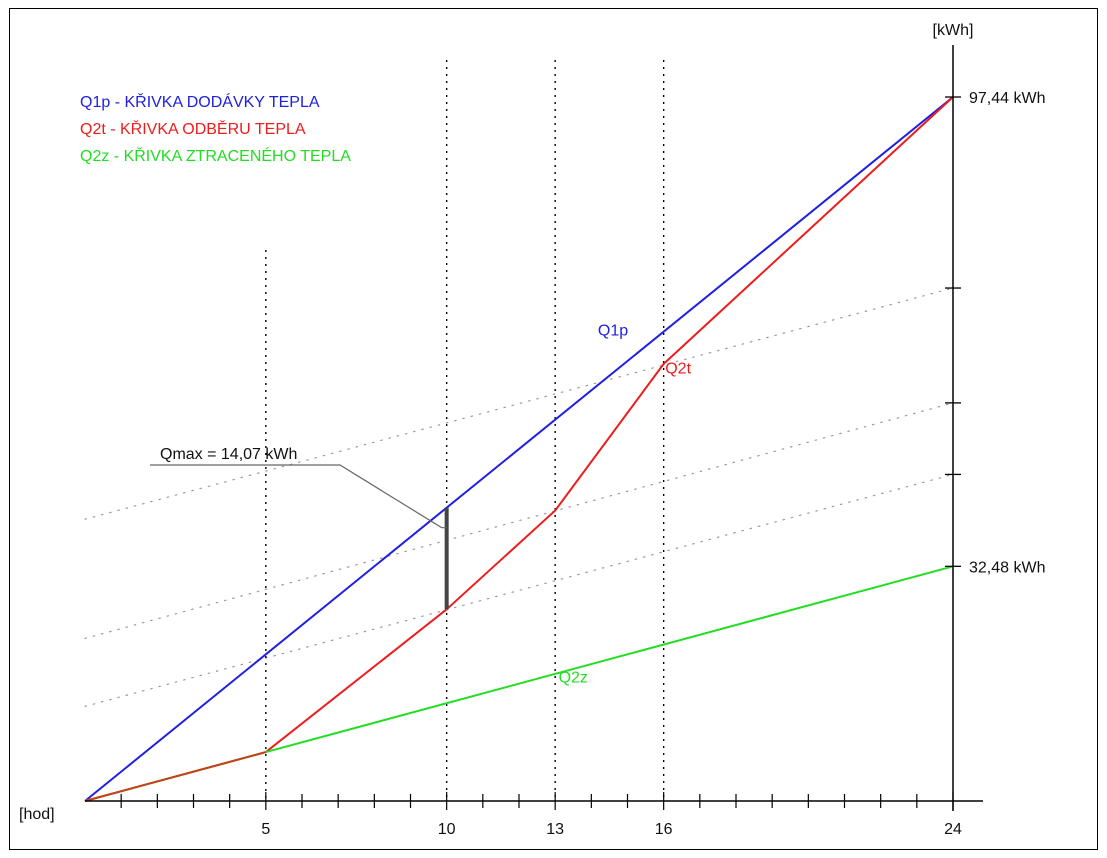 Image resolution: width=1107 pixels, height=858 pixels. I want to click on qmax-leader-line, so click(298, 496).